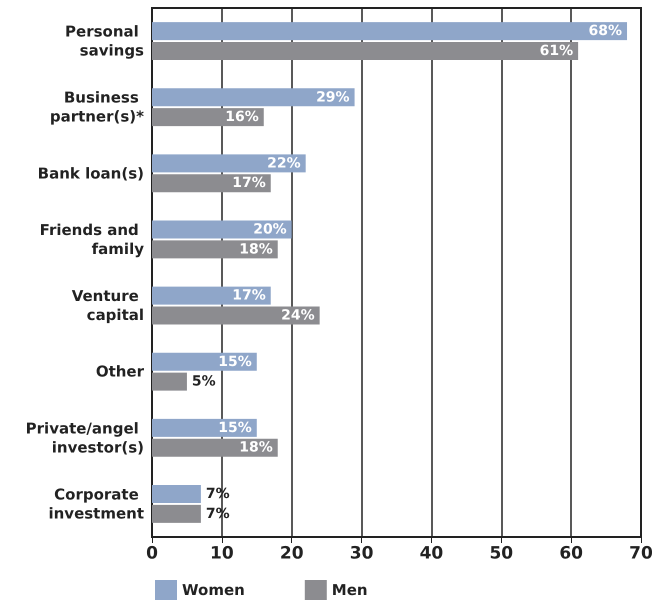  What do you see at coordinates (284, 163) in the screenshot?
I see `data-label: 22%` at bounding box center [284, 163].